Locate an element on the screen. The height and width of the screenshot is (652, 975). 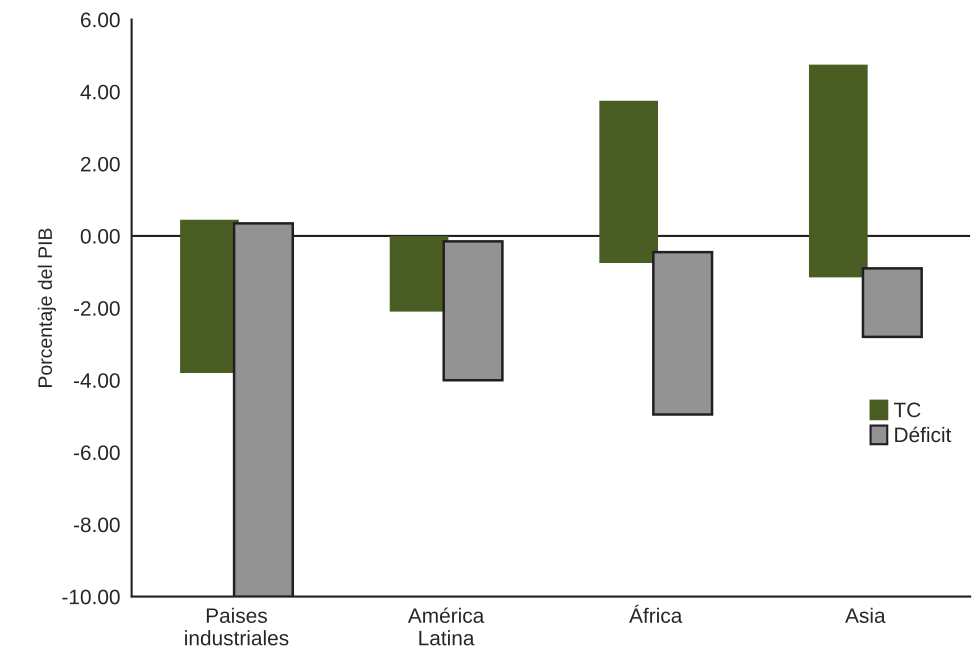
legend-label: TC is located at coordinates (907, 410).